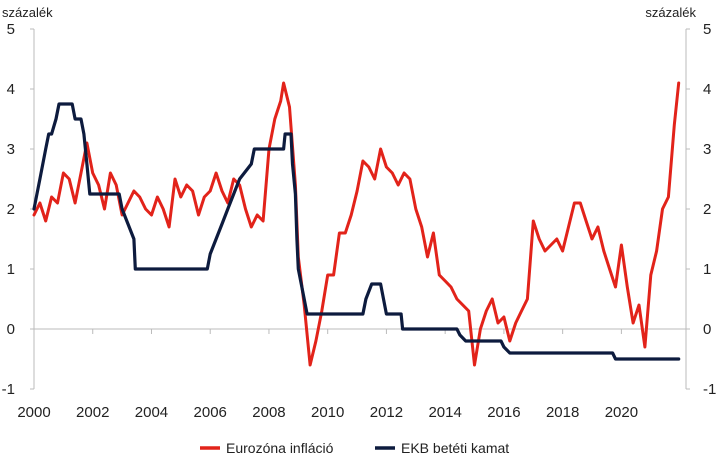 This screenshot has width=720, height=469. I want to click on legend-label-2: EKB betéti kamat, so click(455, 448).